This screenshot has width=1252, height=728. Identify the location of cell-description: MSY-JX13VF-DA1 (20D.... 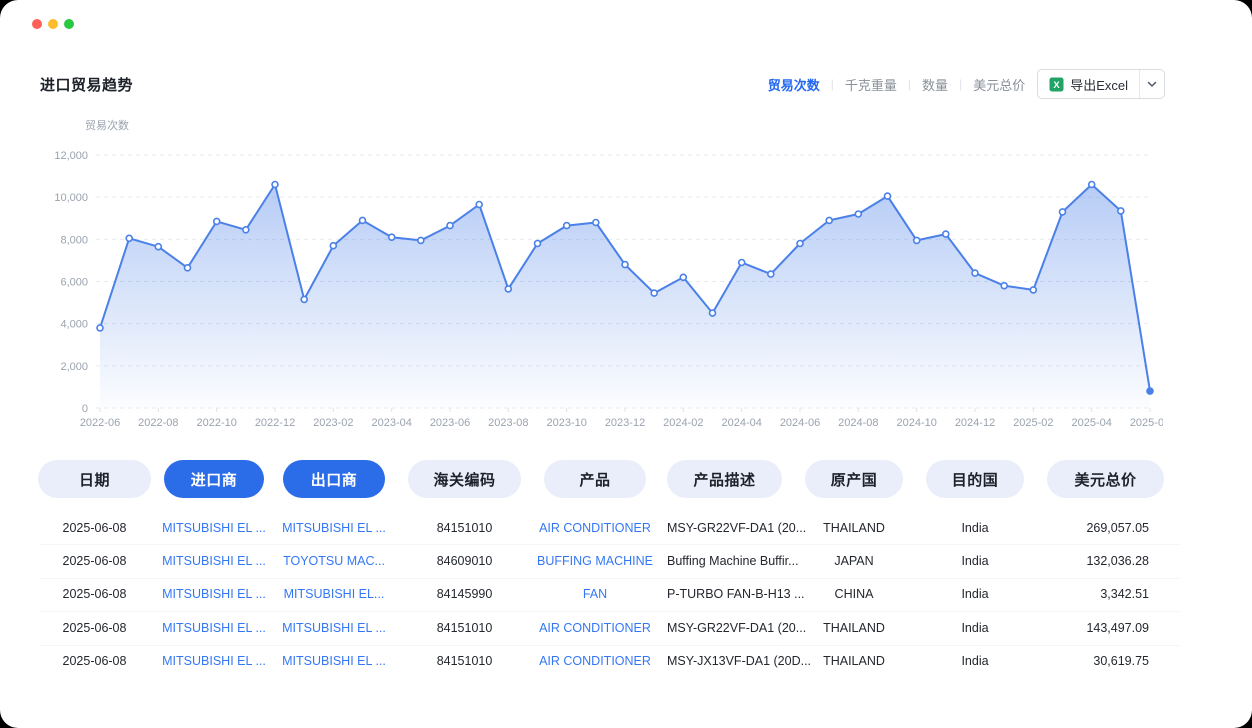
(739, 661).